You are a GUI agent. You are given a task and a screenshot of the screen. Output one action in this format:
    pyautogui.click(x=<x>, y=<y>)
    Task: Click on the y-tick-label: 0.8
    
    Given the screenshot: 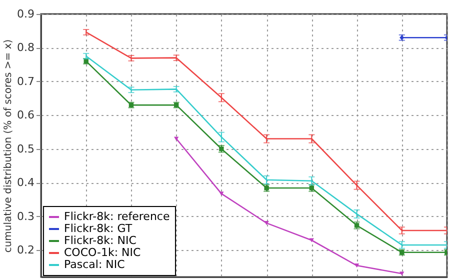 What is the action you would take?
    pyautogui.click(x=25, y=47)
    